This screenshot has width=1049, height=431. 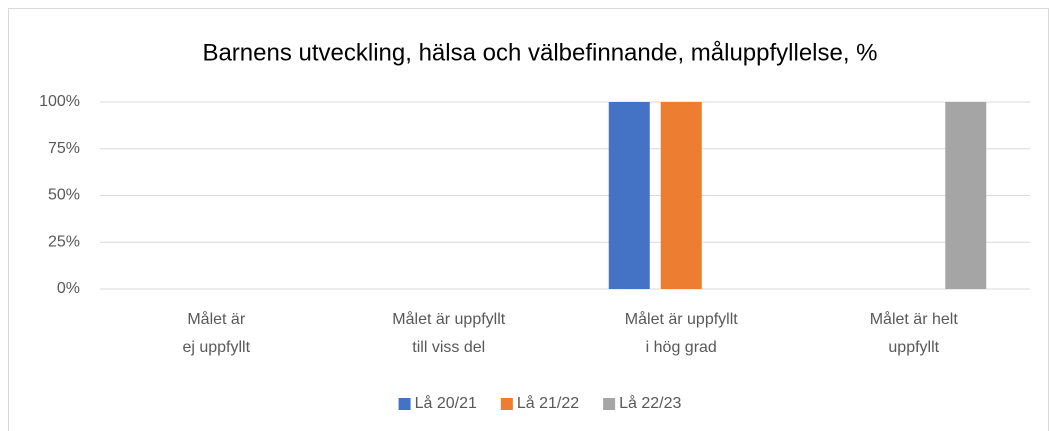 I want to click on y-tick-label: 100%, so click(x=59, y=101).